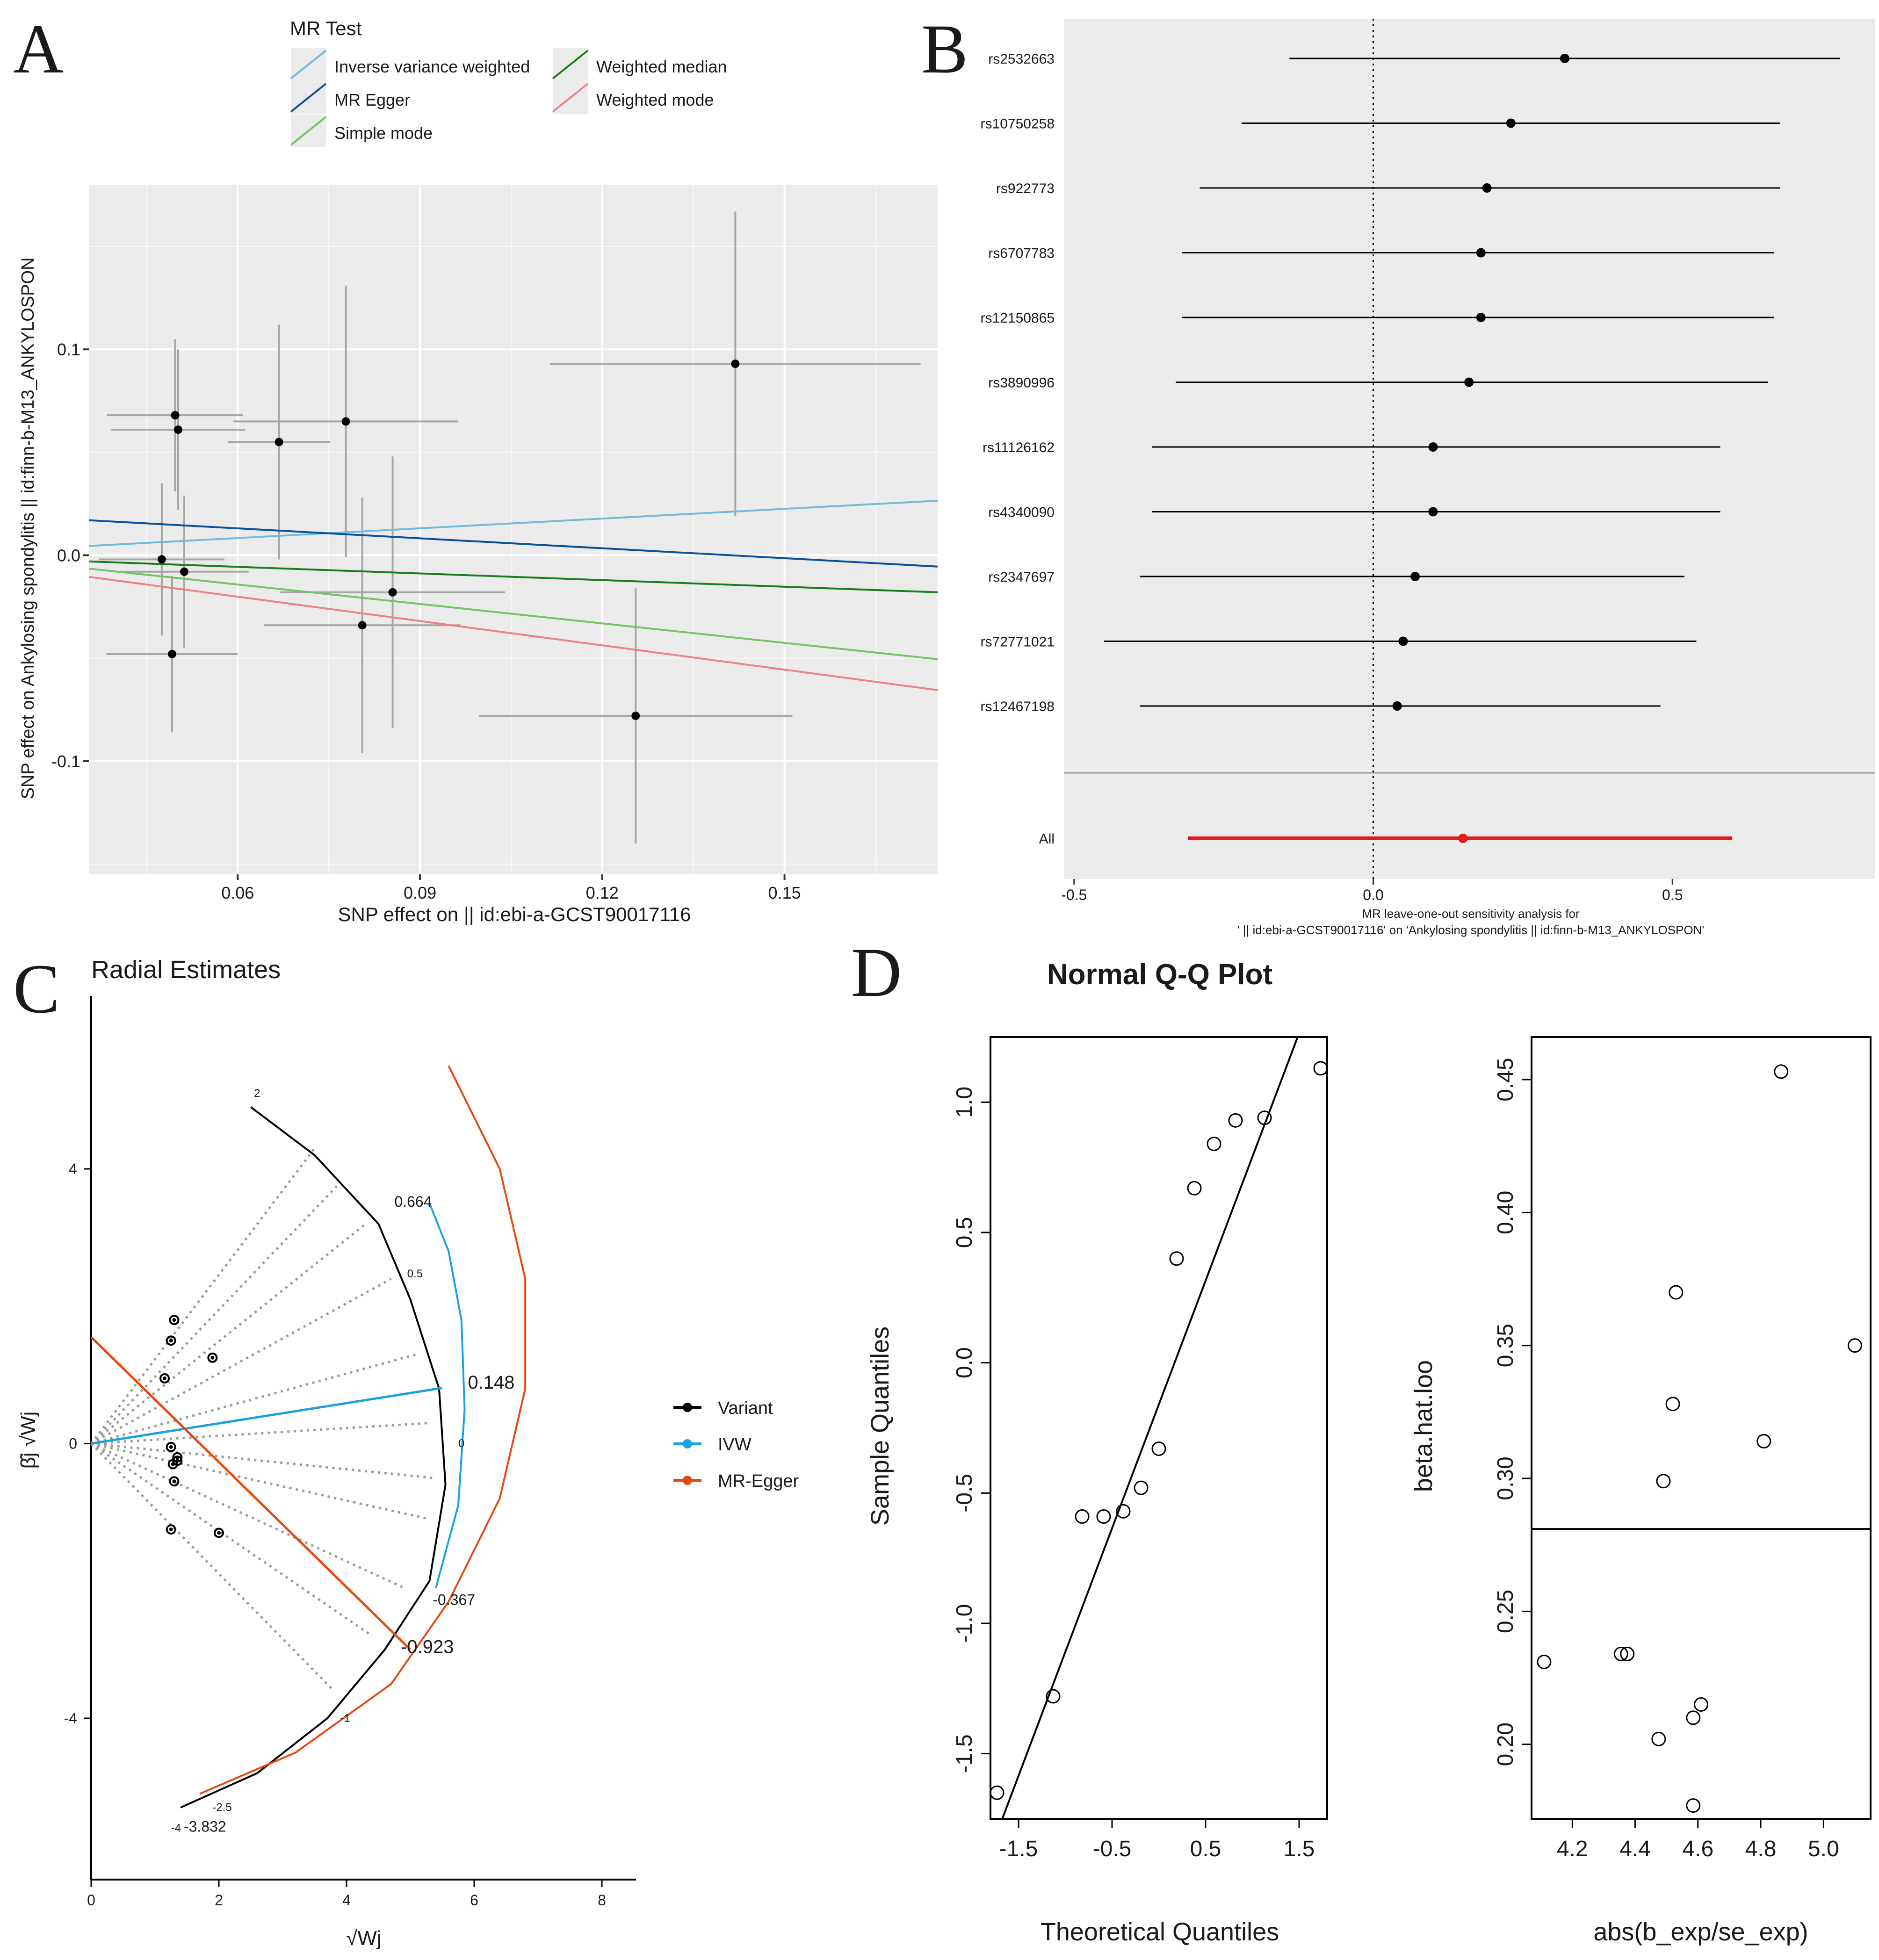 This screenshot has height=1960, width=1879. What do you see at coordinates (73, 1443) in the screenshot?
I see `y-tick-label: 0` at bounding box center [73, 1443].